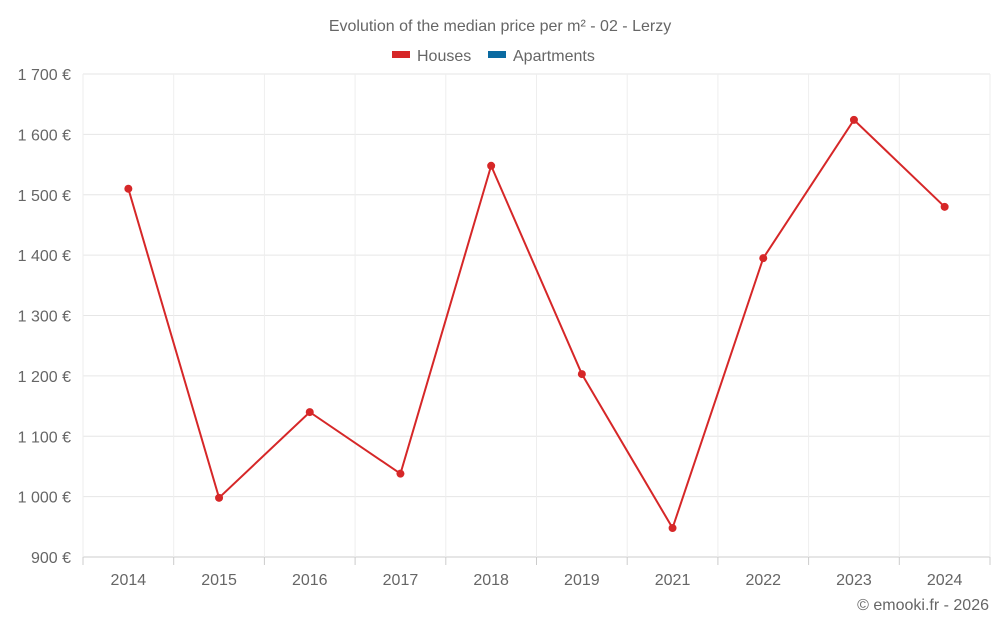  I want to click on legend-label-houses: Houses, so click(444, 56).